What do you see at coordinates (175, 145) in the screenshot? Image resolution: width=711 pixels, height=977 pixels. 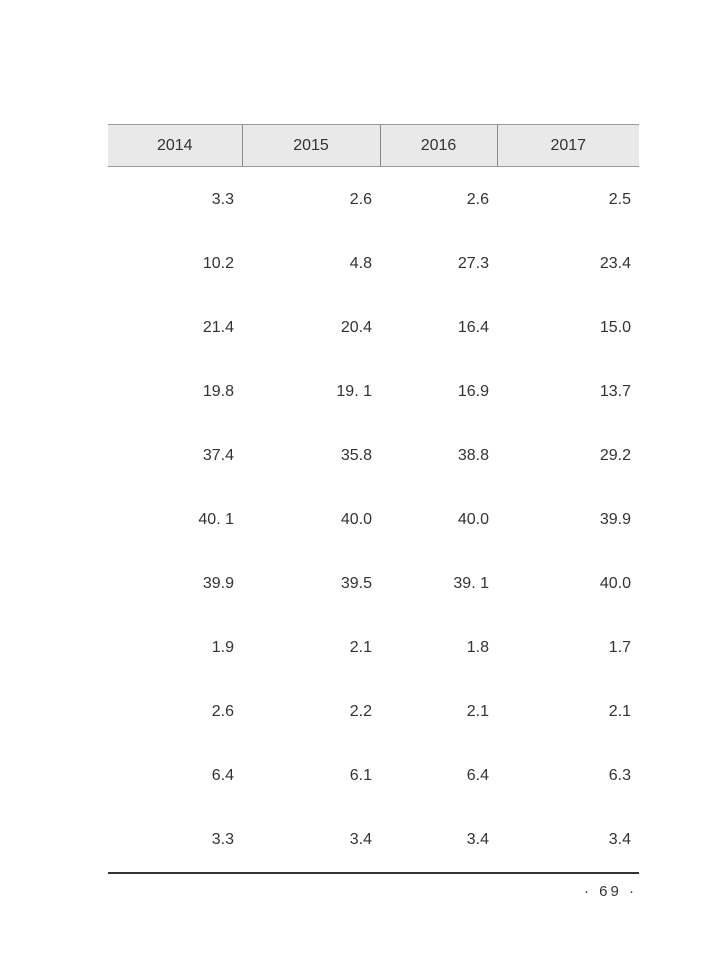 I see `header-cell-2014: 2014` at bounding box center [175, 145].